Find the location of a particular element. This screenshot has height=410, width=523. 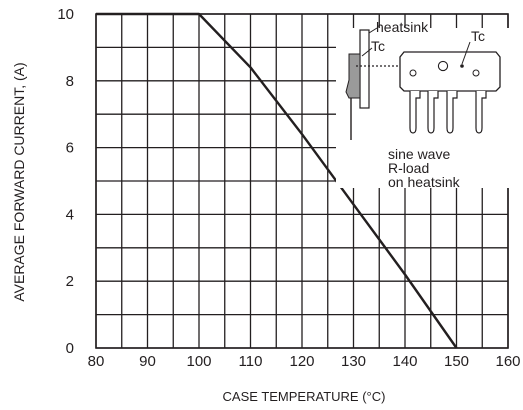

y-tick-label: 10 is located at coordinates (65, 14).